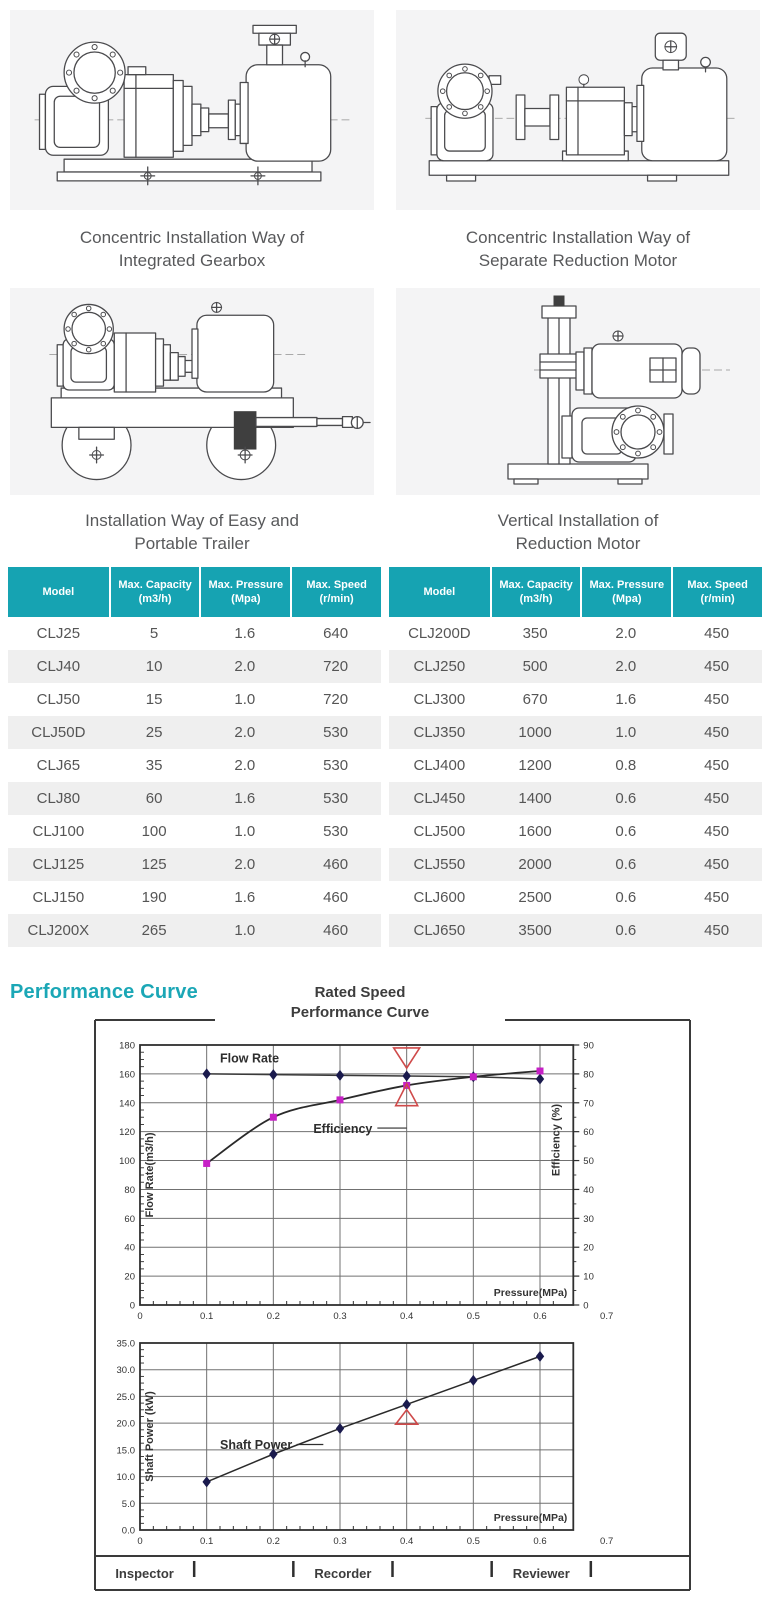 This screenshot has height=1599, width=770. Describe the element at coordinates (439, 831) in the screenshot. I see `table-cell: CLJ500` at that location.